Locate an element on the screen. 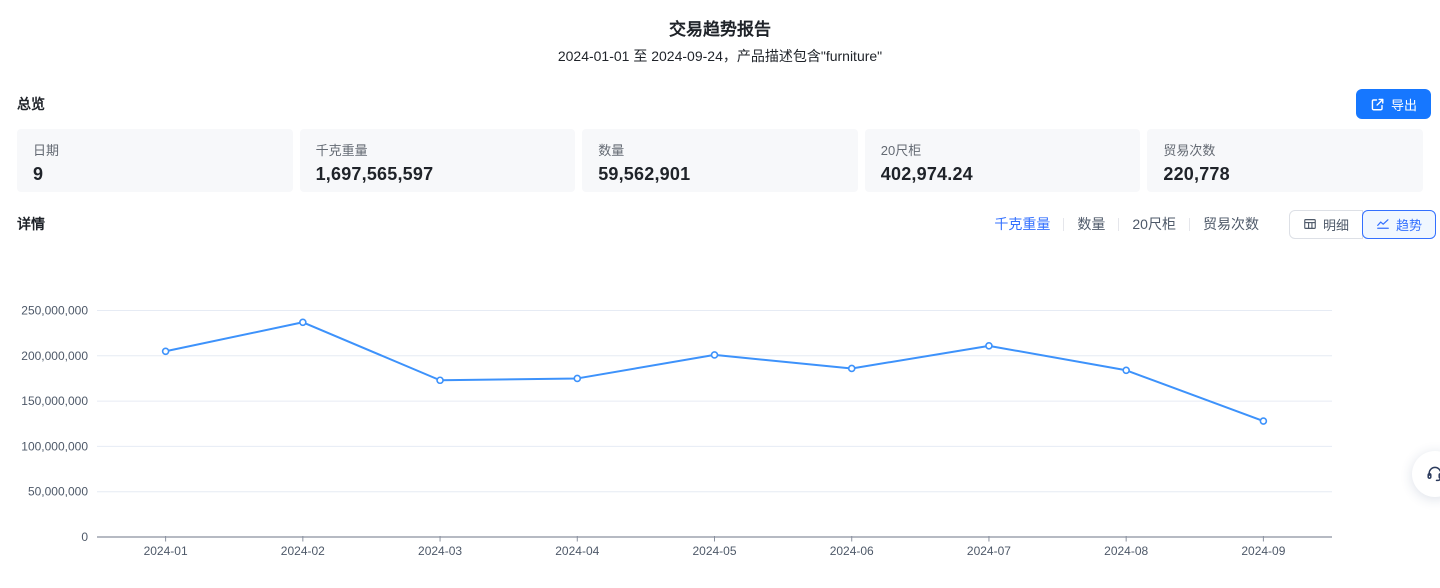  page-title: 交易趋势报告 is located at coordinates (720, 29).